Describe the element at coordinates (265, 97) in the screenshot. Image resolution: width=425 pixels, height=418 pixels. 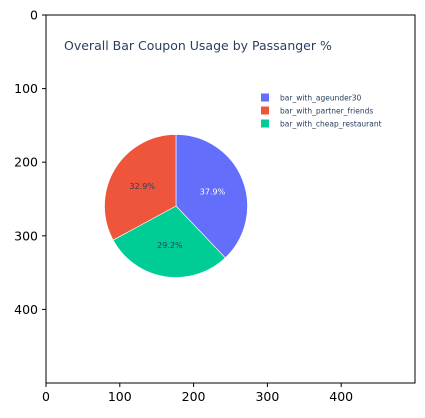
I see `legend-swatch-bar-with-ageunder30` at that location.